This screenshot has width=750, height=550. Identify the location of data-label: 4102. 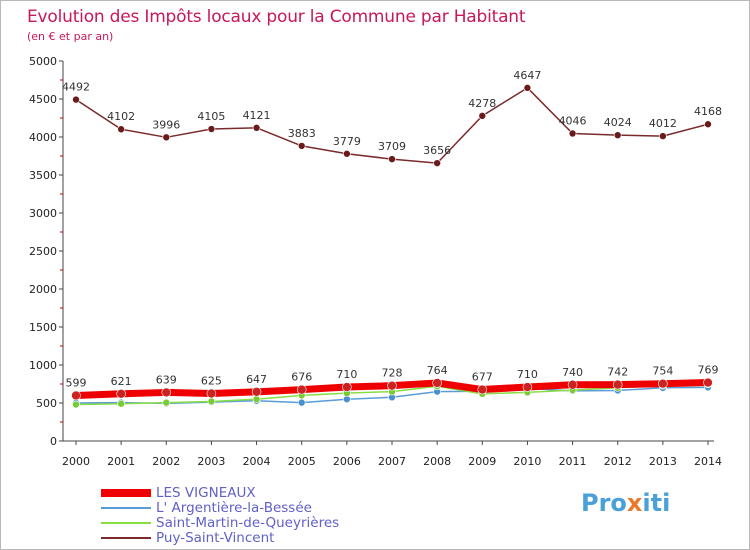
(121, 116).